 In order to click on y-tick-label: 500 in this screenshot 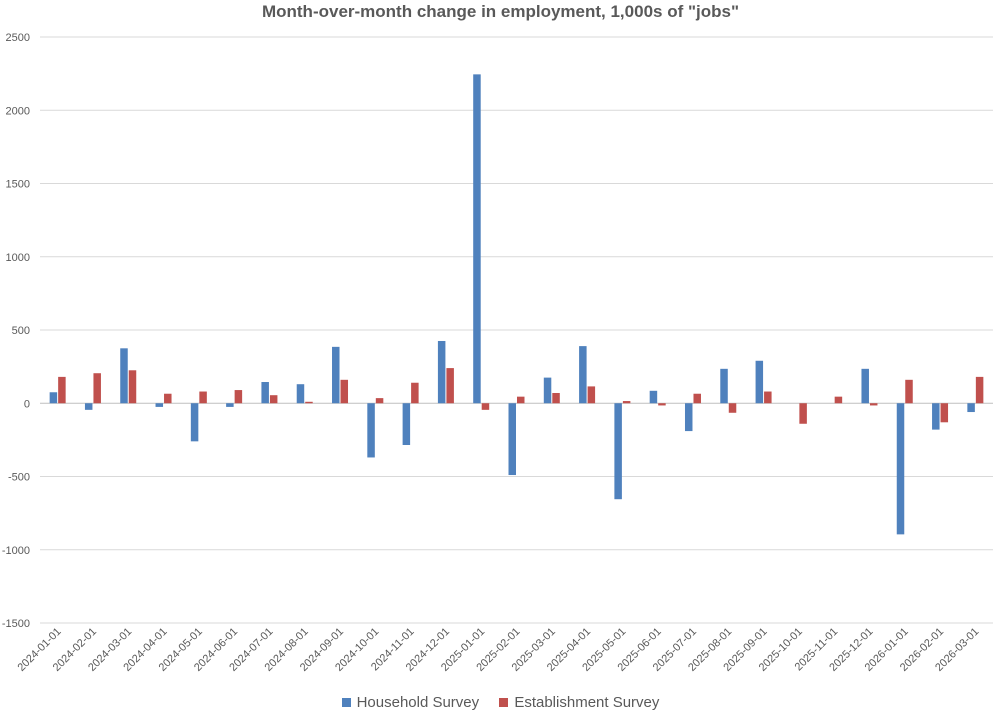, I will do `click(21, 331)`.